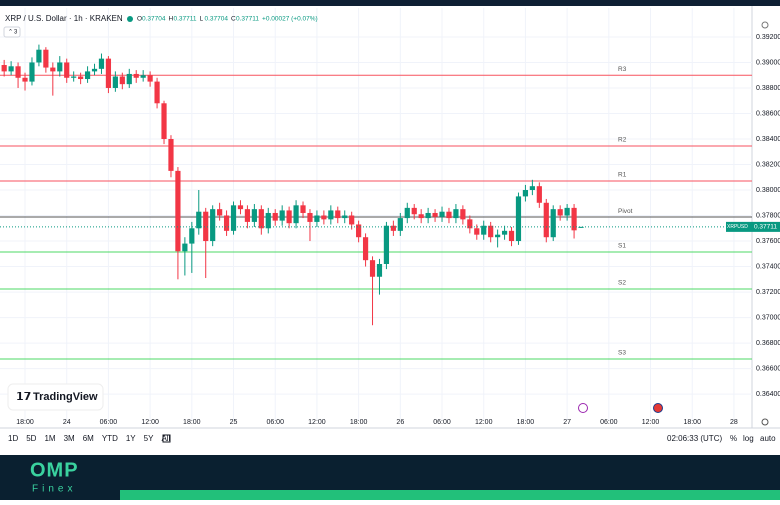 Image resolution: width=780 pixels, height=505 pixels. What do you see at coordinates (768, 343) in the screenshot?
I see `y-tick-label: 0.36800` at bounding box center [768, 343].